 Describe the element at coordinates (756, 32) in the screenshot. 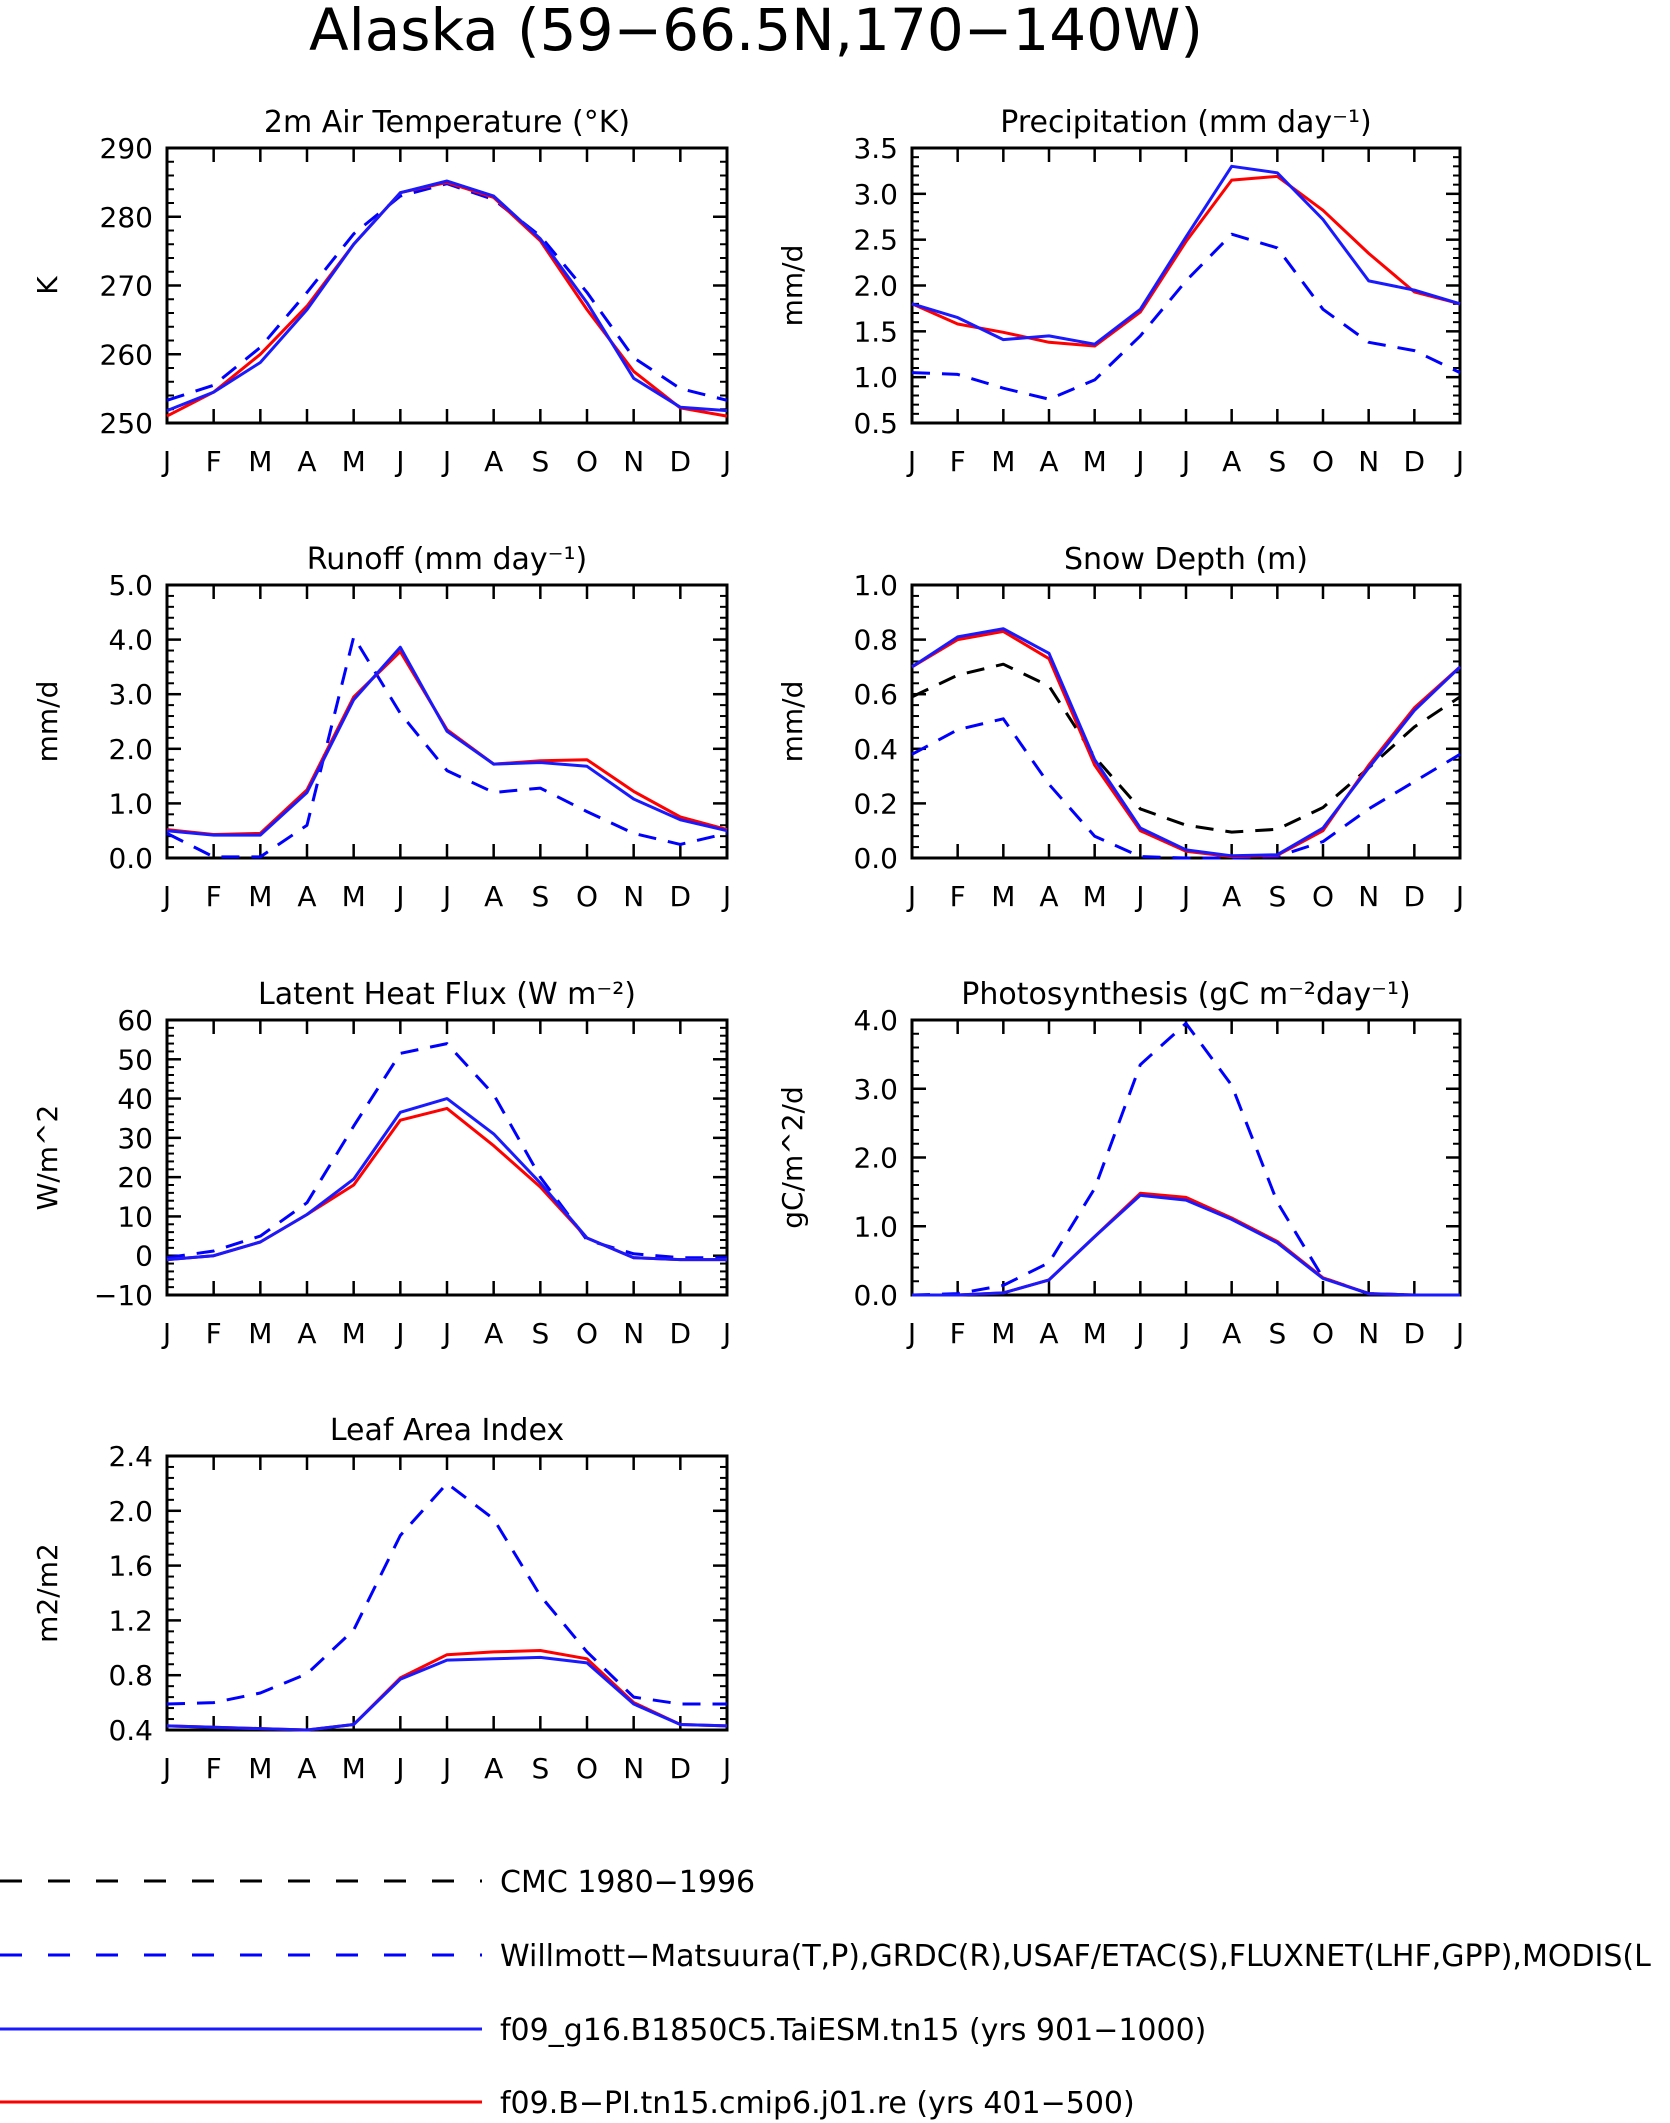

I see `figure-title: Alaska (59−66.5N,170−140W)` at that location.